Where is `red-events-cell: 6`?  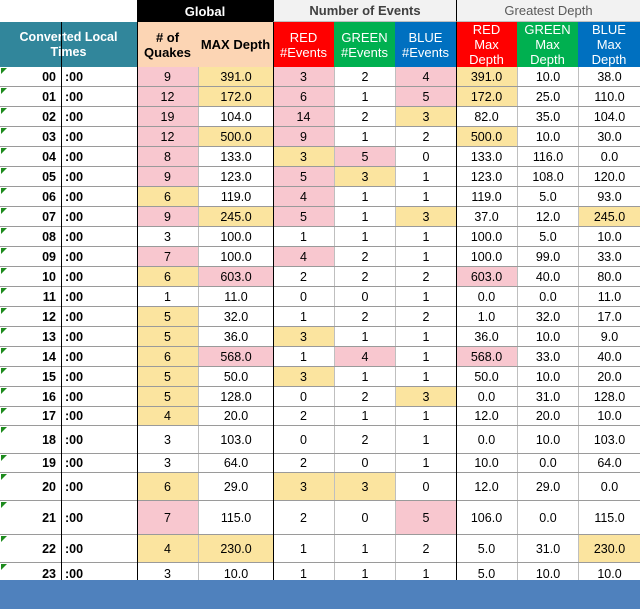 red-events-cell: 6 is located at coordinates (303, 96).